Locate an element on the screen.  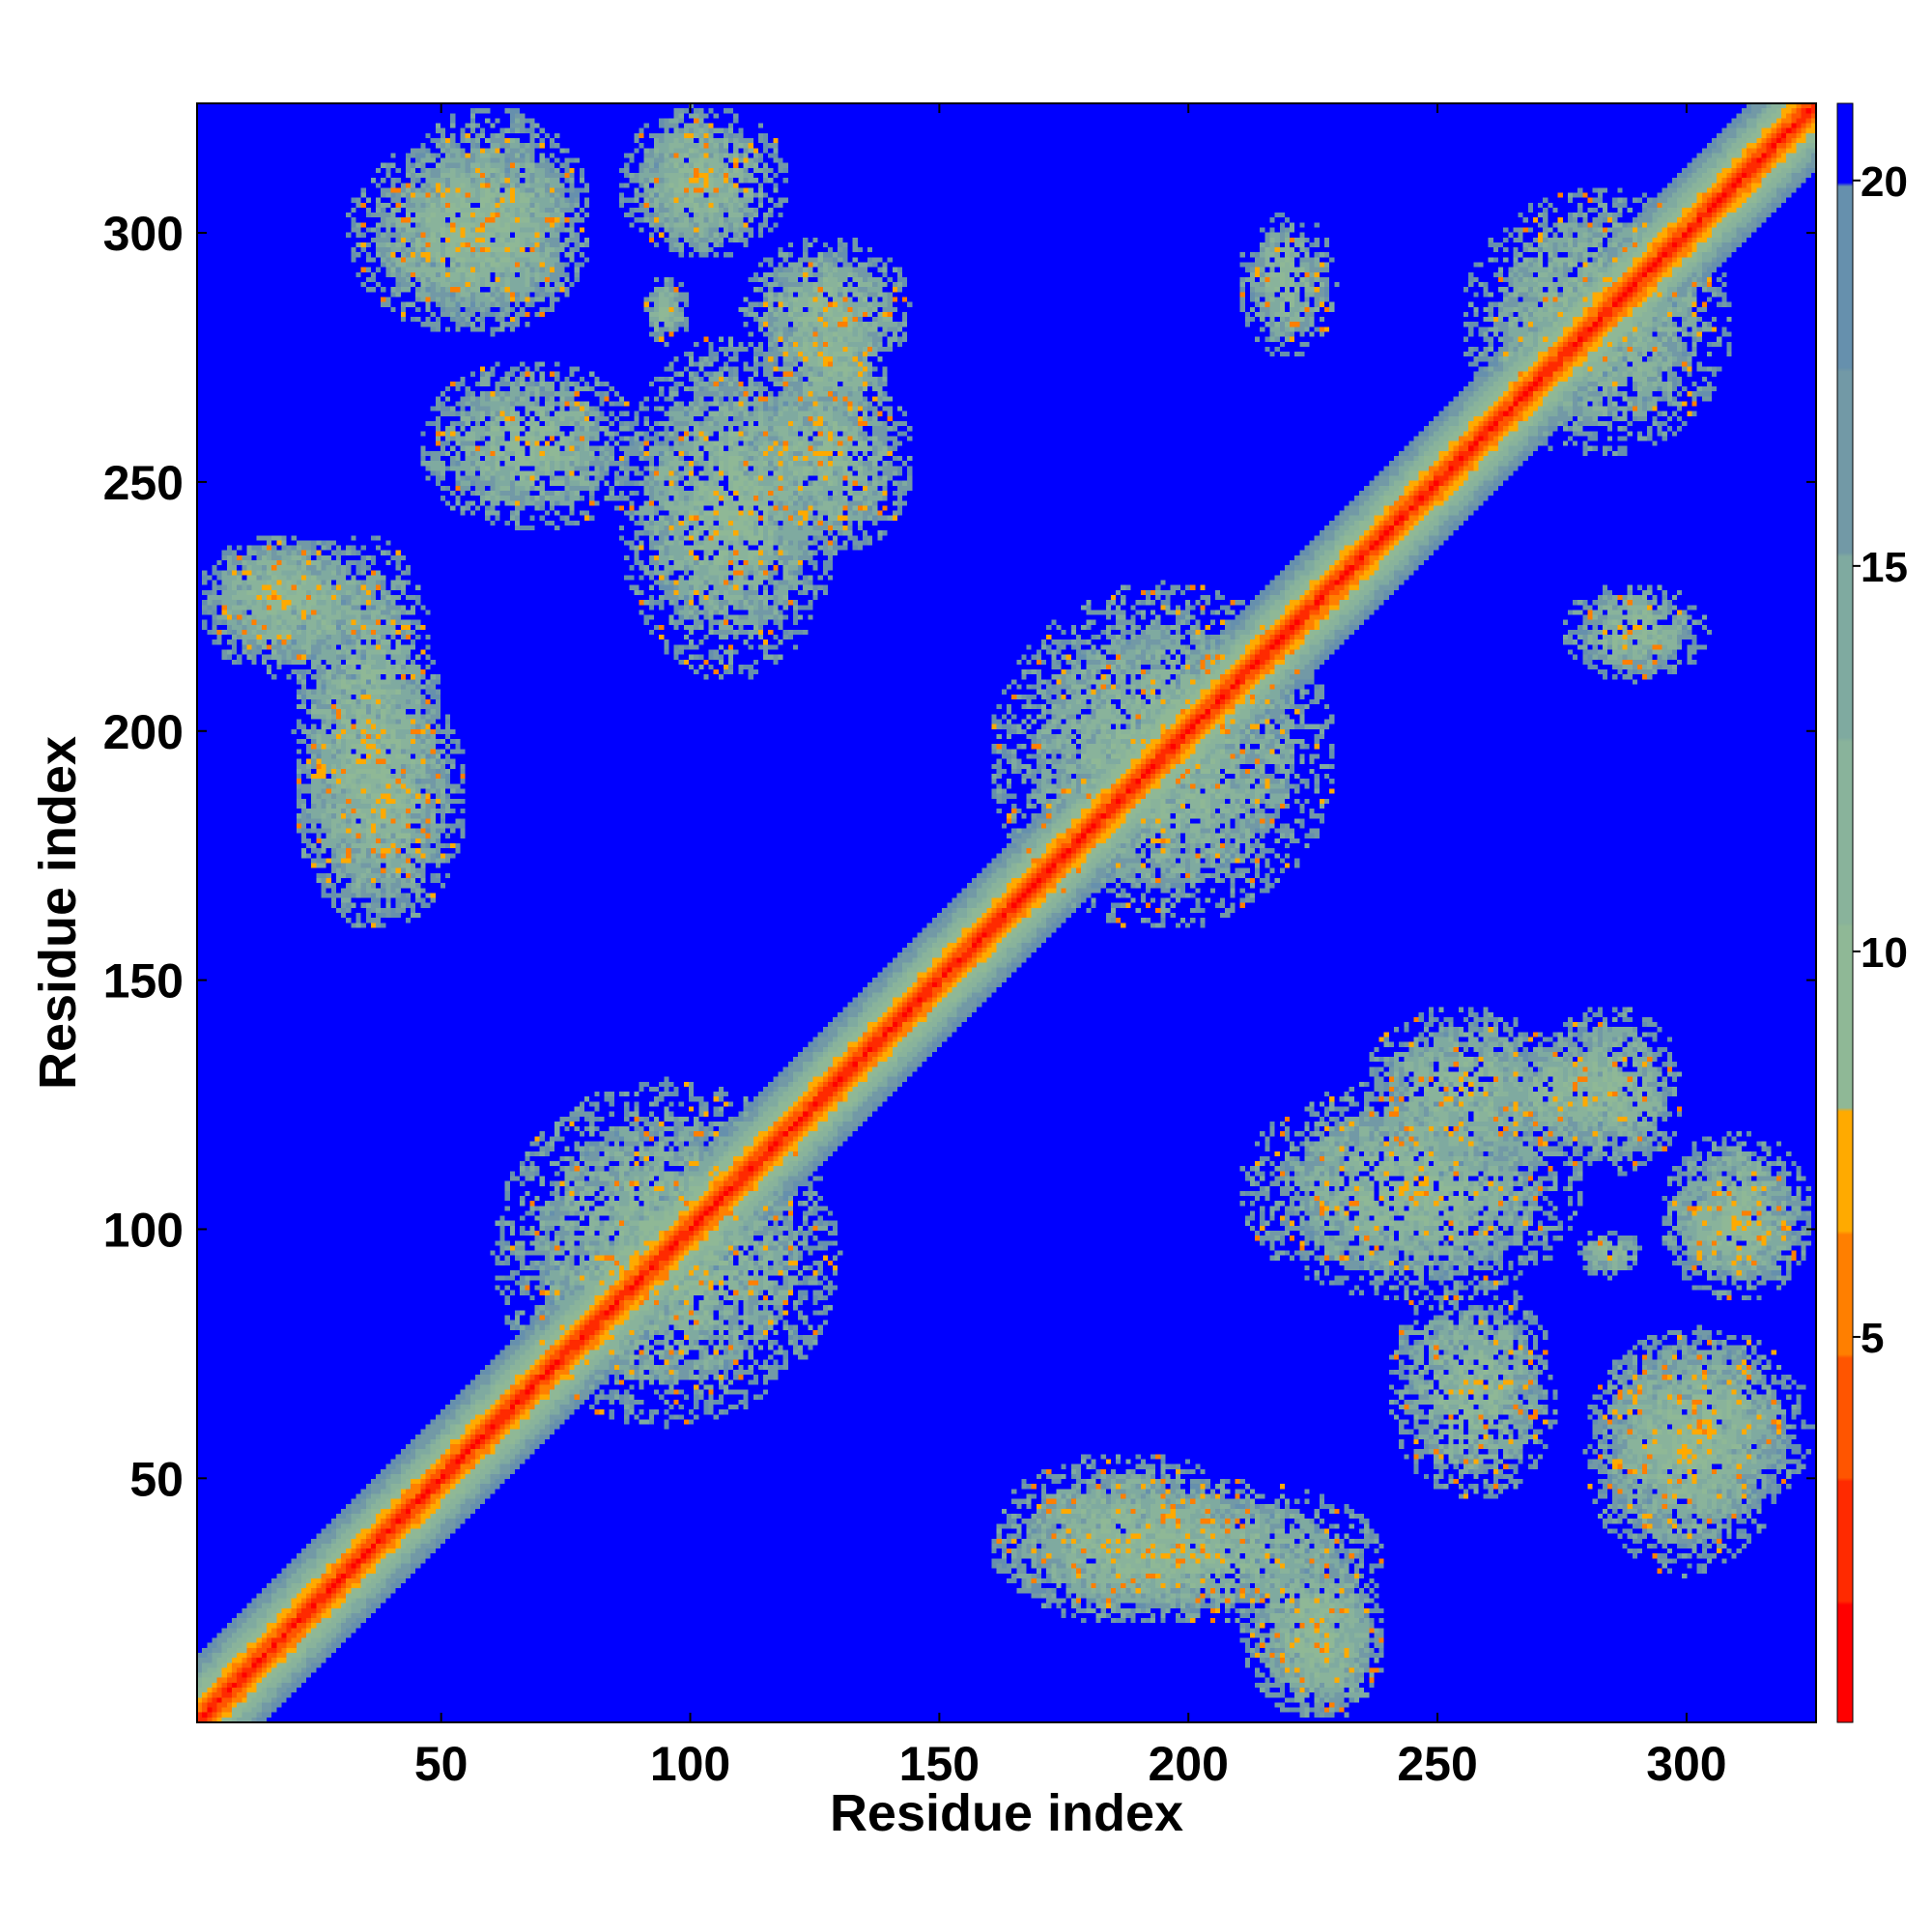
x-tick-label: 250 is located at coordinates (1437, 1764).